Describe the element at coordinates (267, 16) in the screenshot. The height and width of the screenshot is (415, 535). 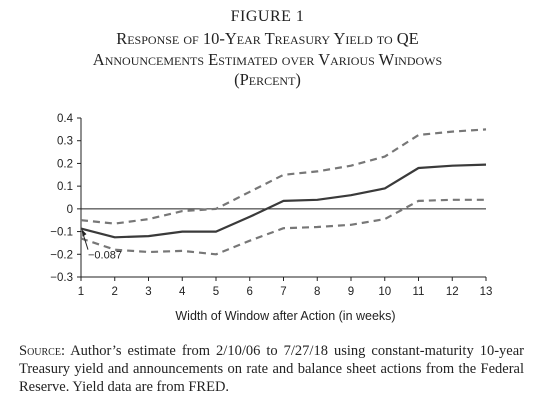
I see `figure-number: FIGURE 1` at that location.